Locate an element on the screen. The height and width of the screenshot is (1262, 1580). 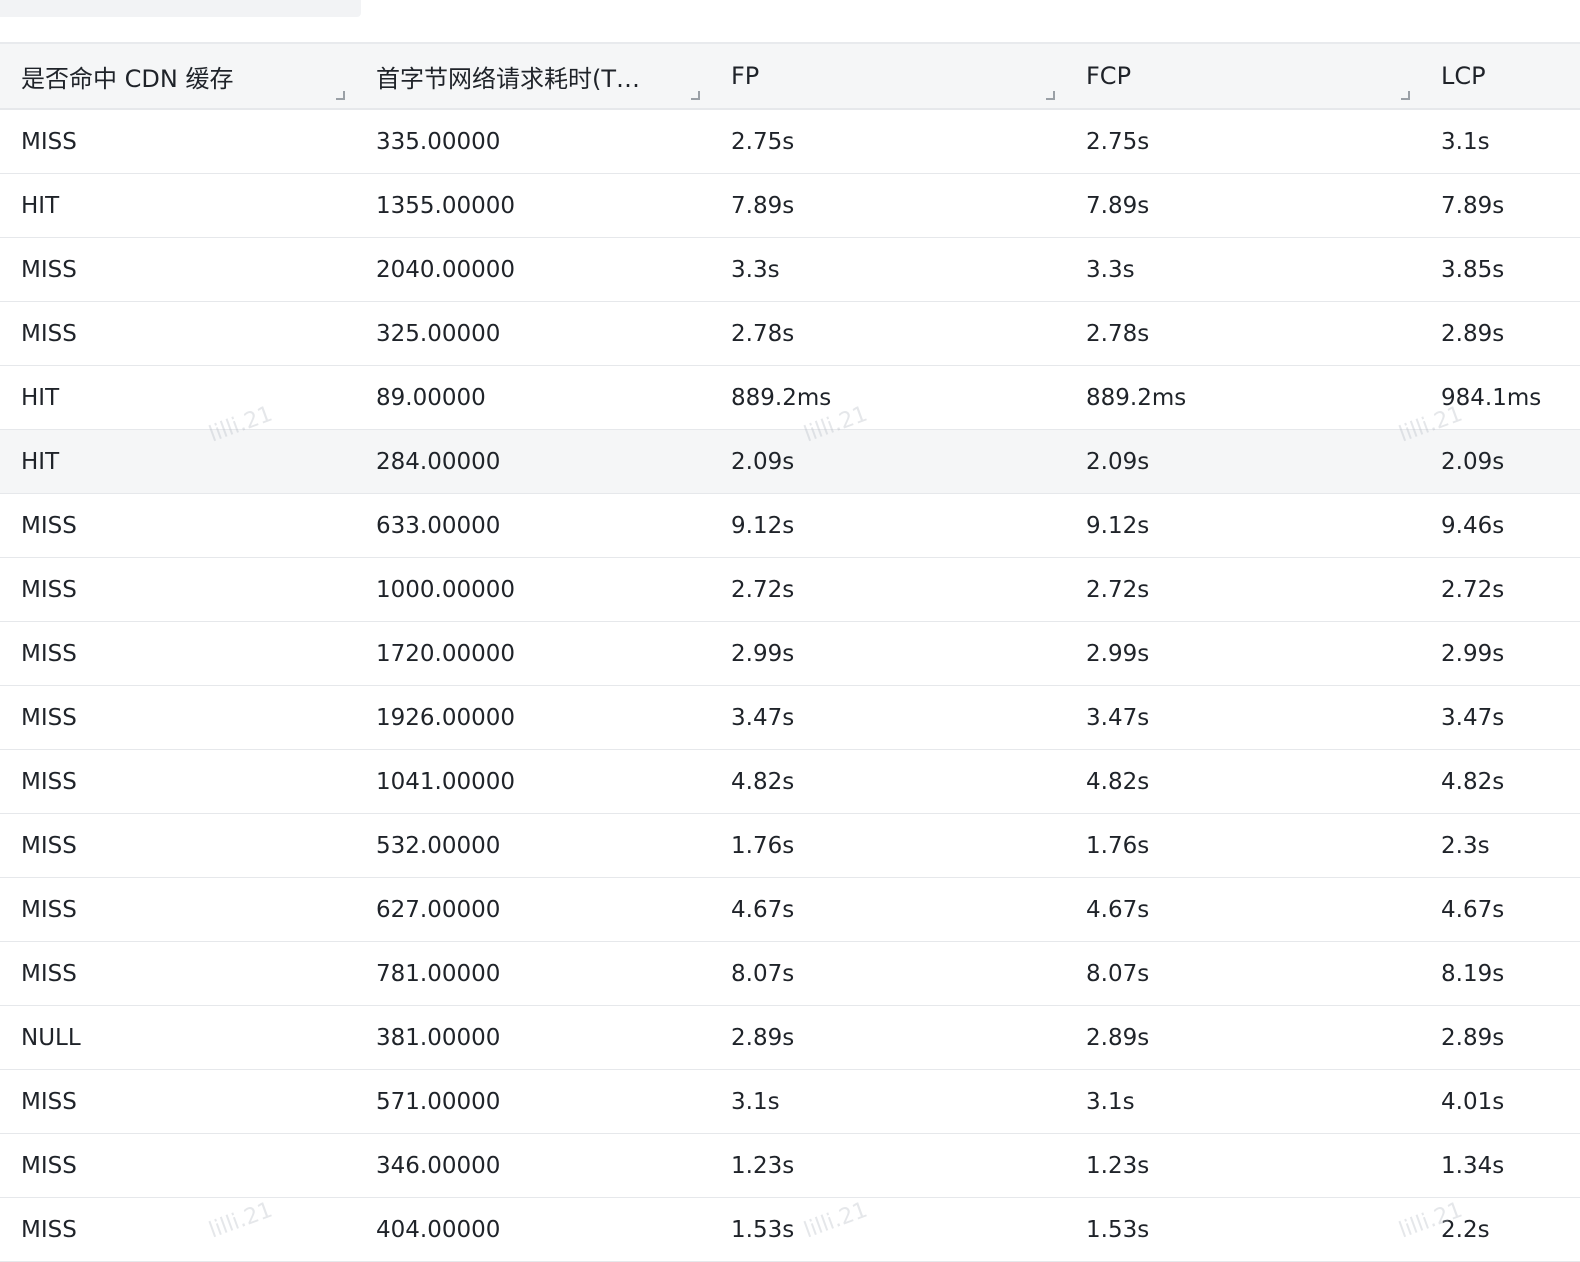
table-cell-fp: 9.12s is located at coordinates (763, 525).